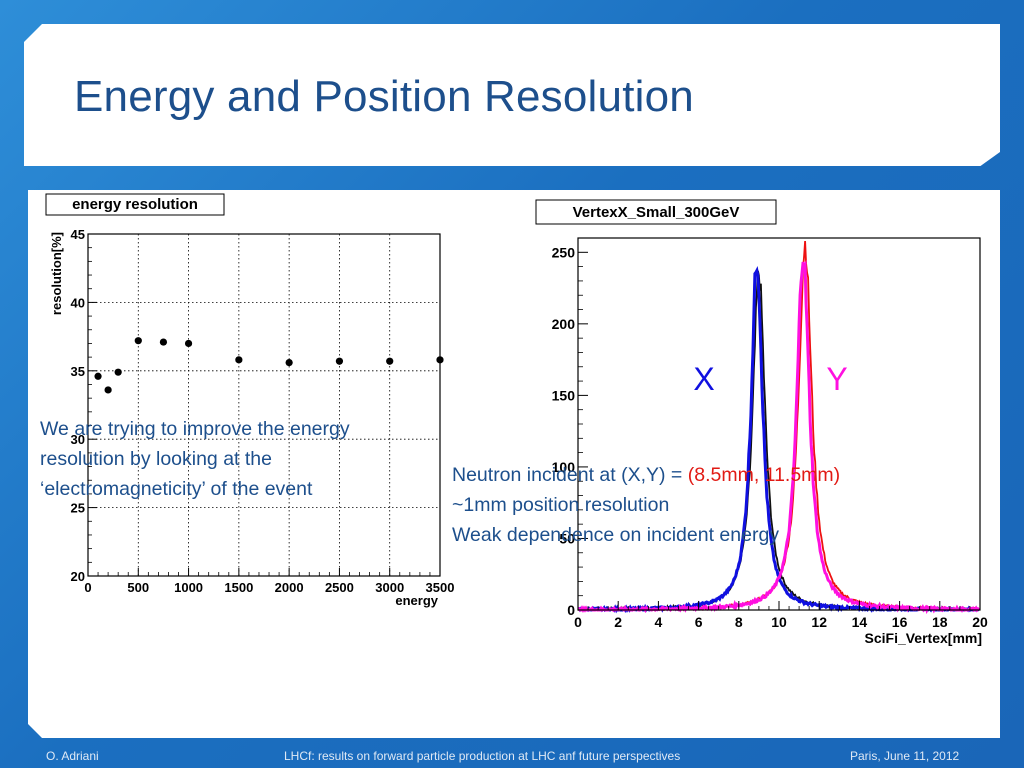 The image size is (1024, 768). I want to click on chart2-xtick-label: 16, so click(900, 622).